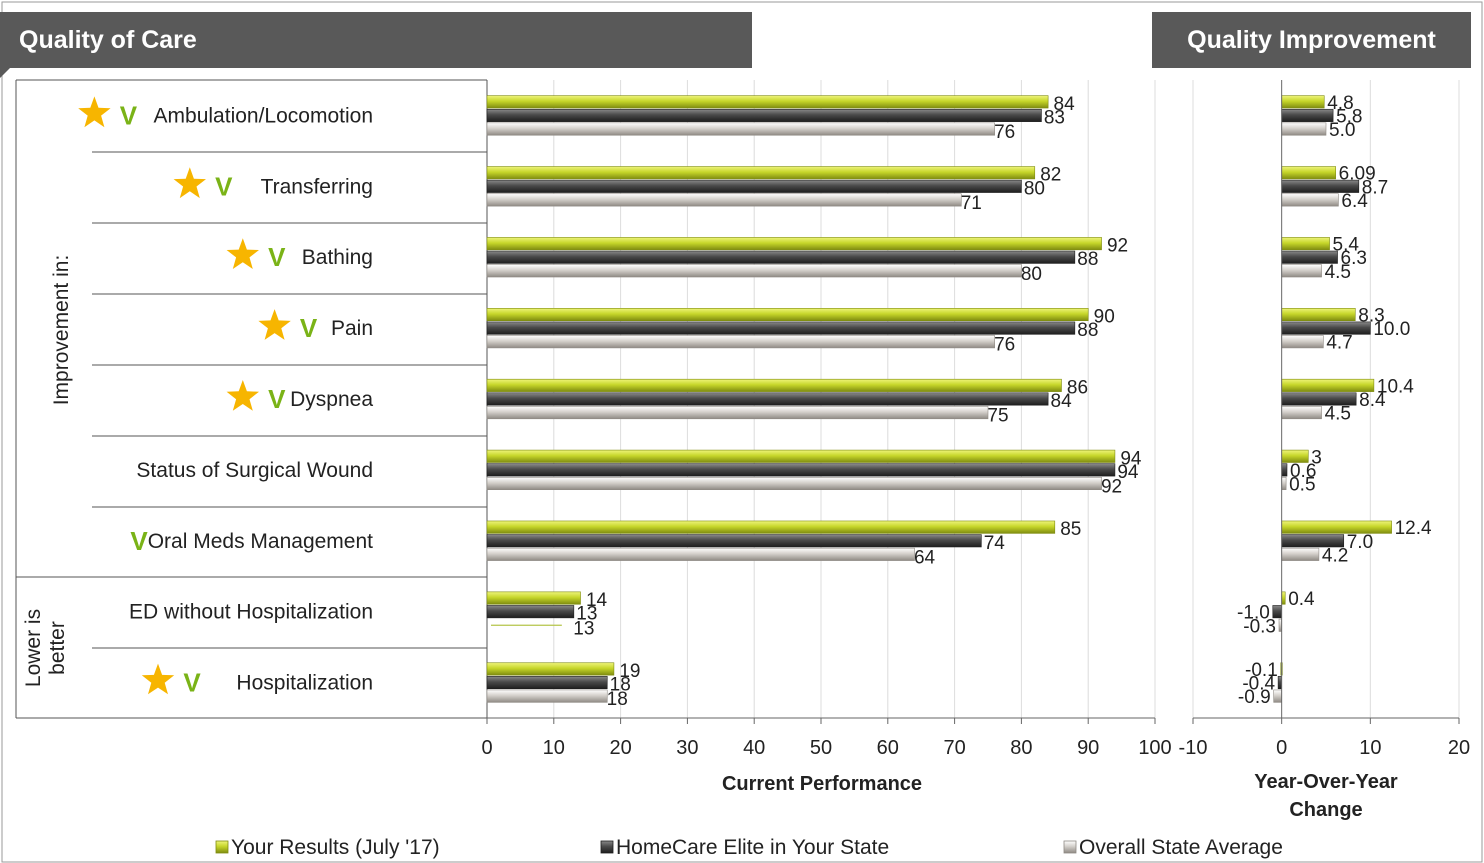 Image resolution: width=1484 pixels, height=863 pixels. I want to click on tick-label-left-80: 80, so click(1021, 748).